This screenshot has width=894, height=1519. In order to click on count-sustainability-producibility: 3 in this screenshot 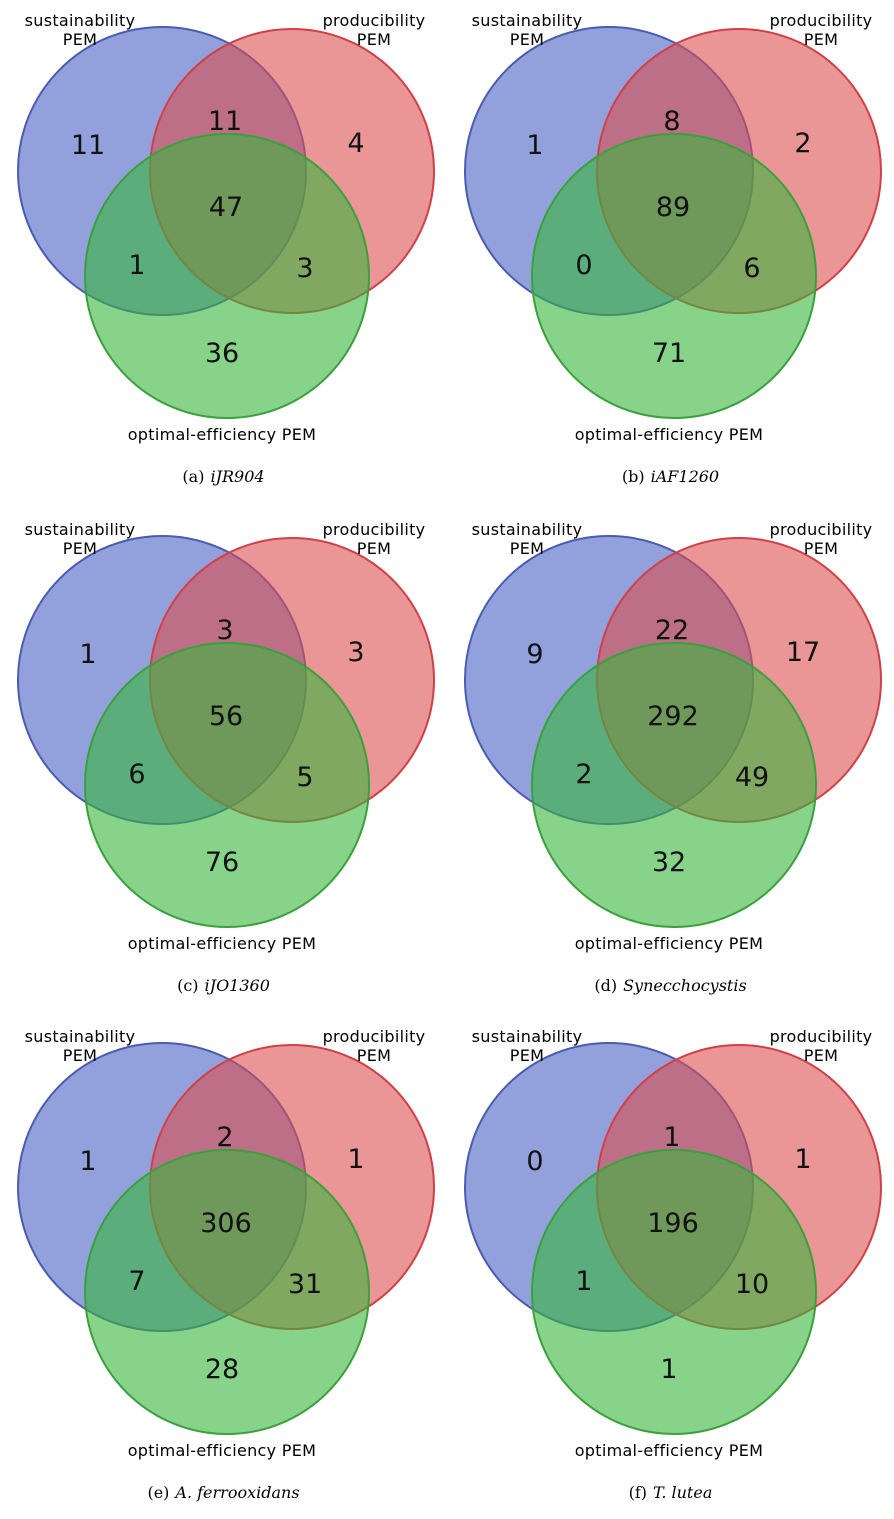, I will do `click(224, 630)`.